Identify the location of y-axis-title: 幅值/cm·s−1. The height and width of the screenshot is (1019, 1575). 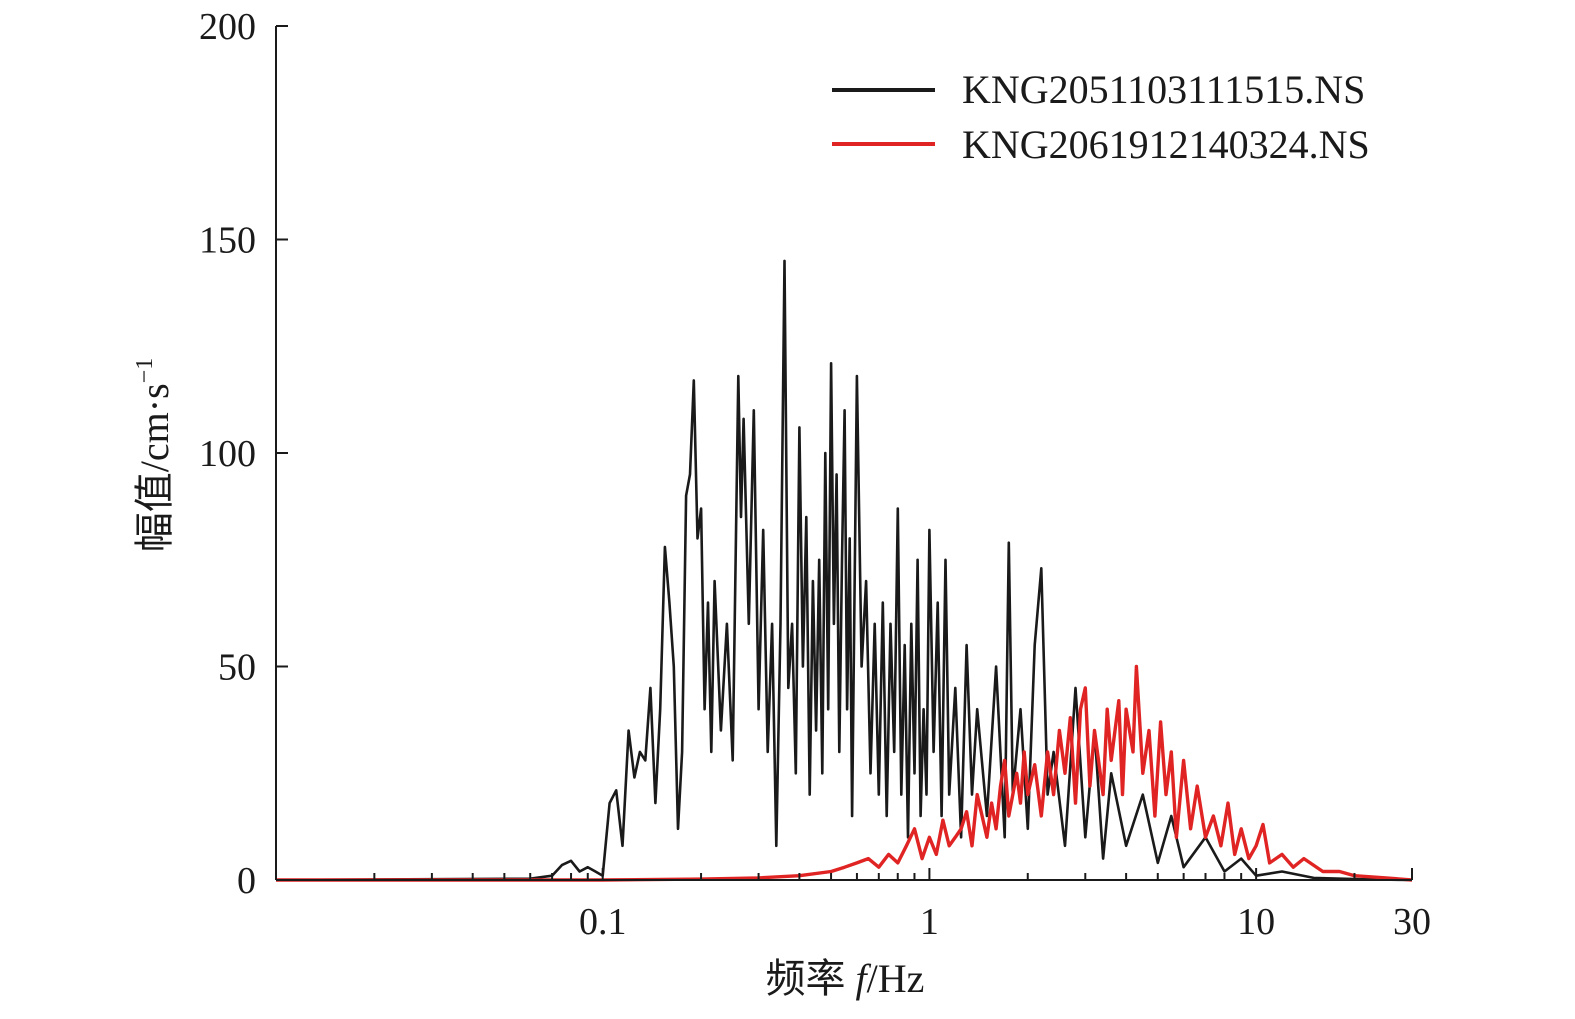
(154, 455).